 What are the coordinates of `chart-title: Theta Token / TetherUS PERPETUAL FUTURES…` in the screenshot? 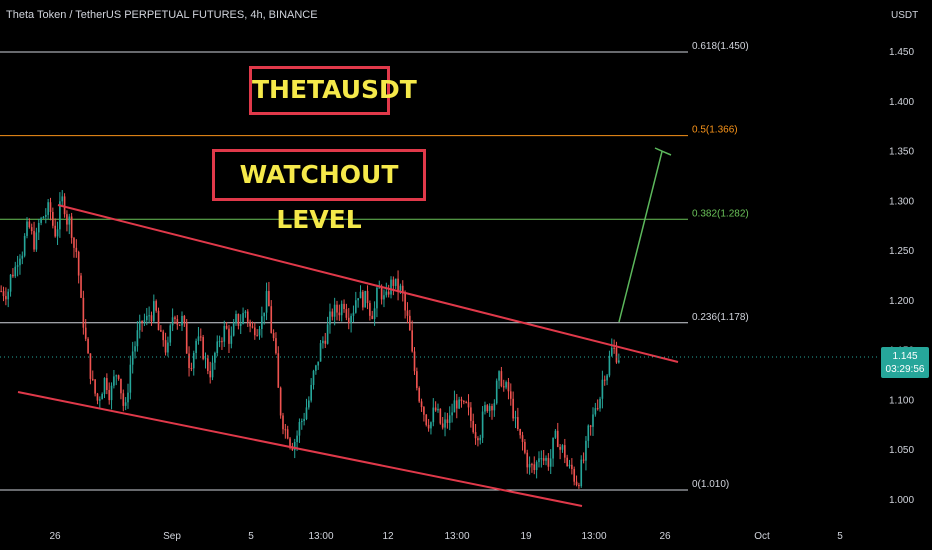 It's located at (162, 15).